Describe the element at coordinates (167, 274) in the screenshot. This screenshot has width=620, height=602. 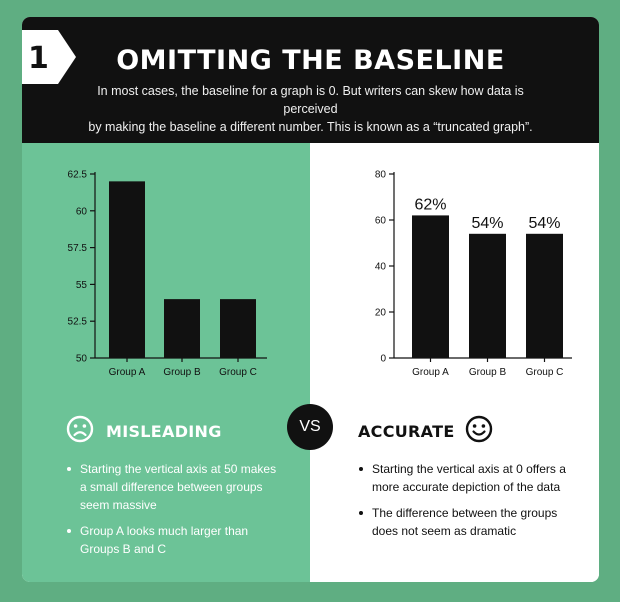
I see `truncated-bar-chart: 50 52.5 55 57.5 60 62.5 Group A Group B Group C` at that location.